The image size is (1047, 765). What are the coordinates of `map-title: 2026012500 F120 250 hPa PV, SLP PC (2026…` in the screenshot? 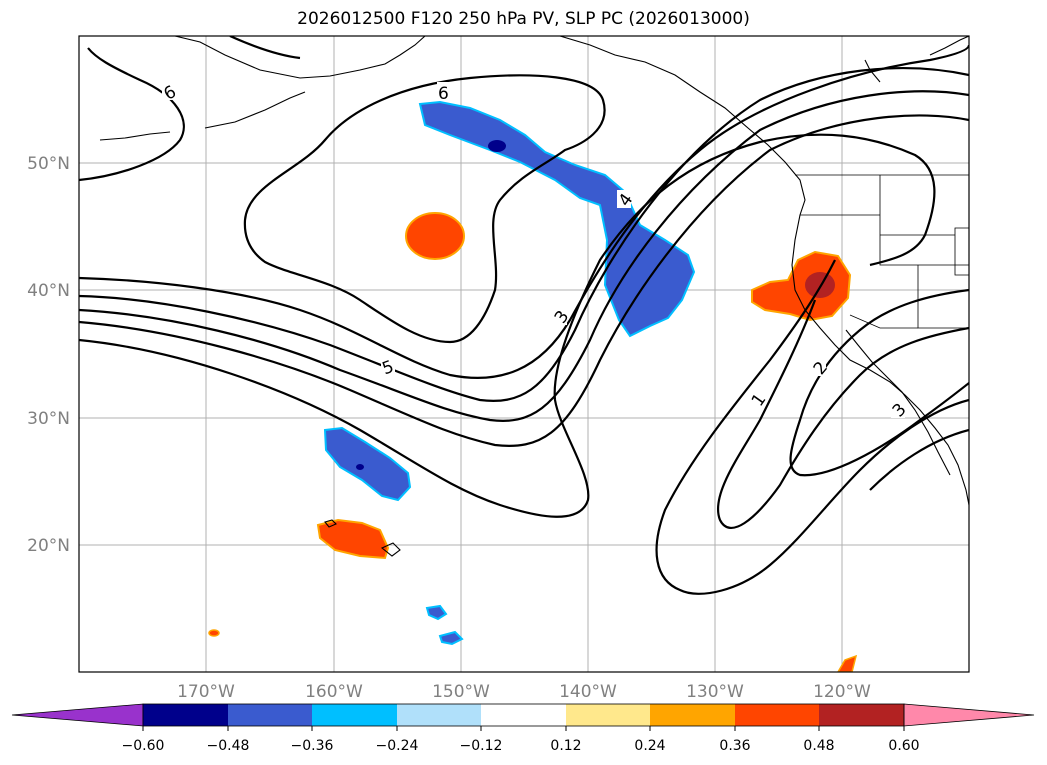 It's located at (523, 19).